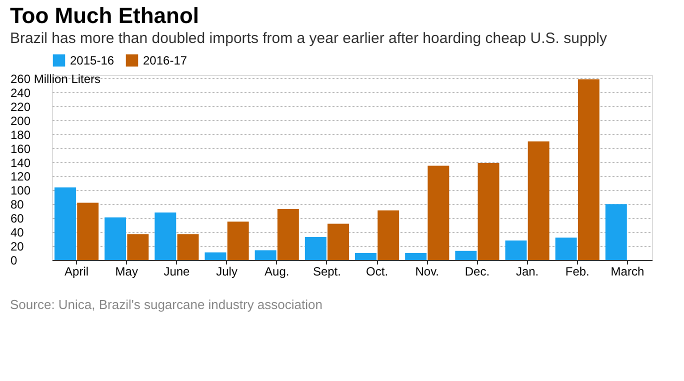  I want to click on y-tick-label: 140, so click(20, 163).